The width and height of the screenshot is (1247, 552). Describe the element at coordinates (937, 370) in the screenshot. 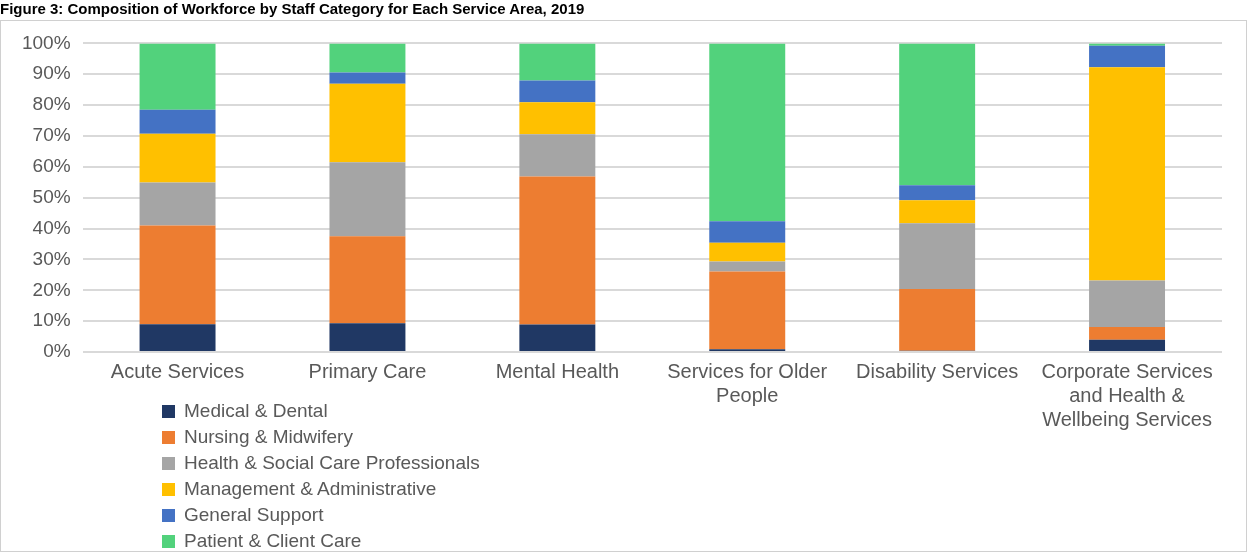

I see `x-tick-label: Disability Services` at that location.